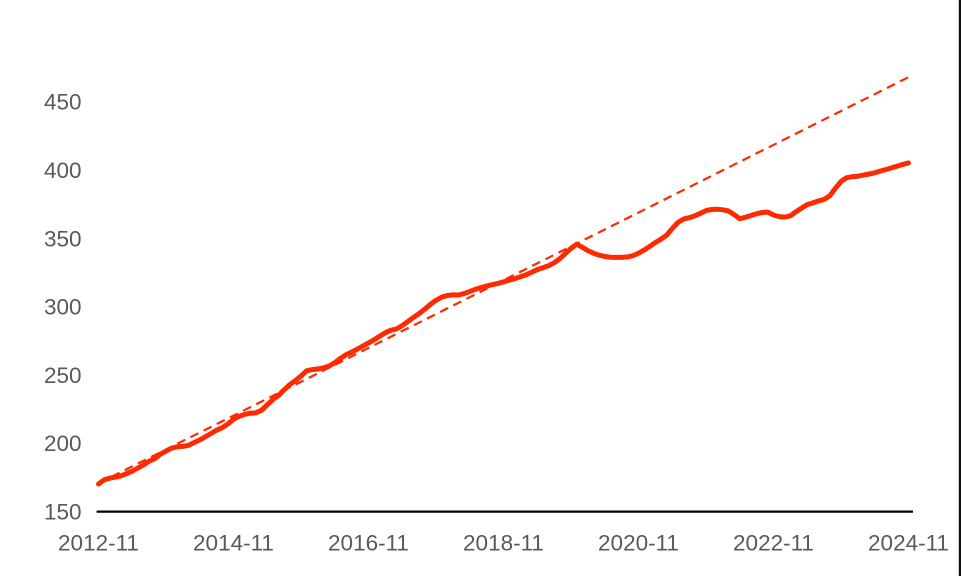 The height and width of the screenshot is (576, 961). Describe the element at coordinates (63, 375) in the screenshot. I see `svg-text: 250` at that location.